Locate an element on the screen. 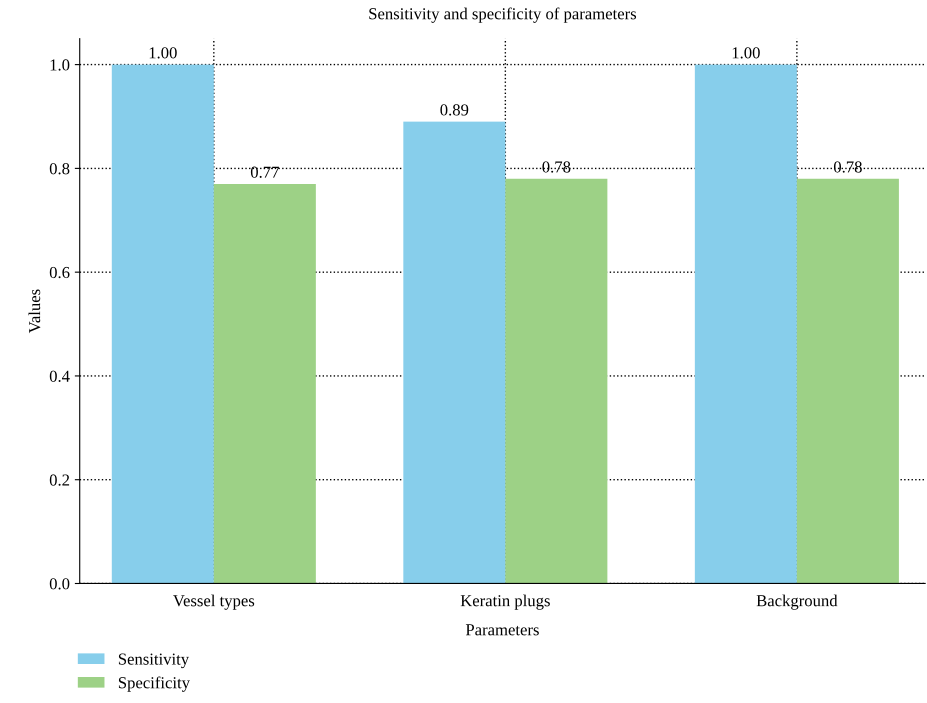 This screenshot has width=927, height=703. x-tick-label: Background is located at coordinates (797, 602).